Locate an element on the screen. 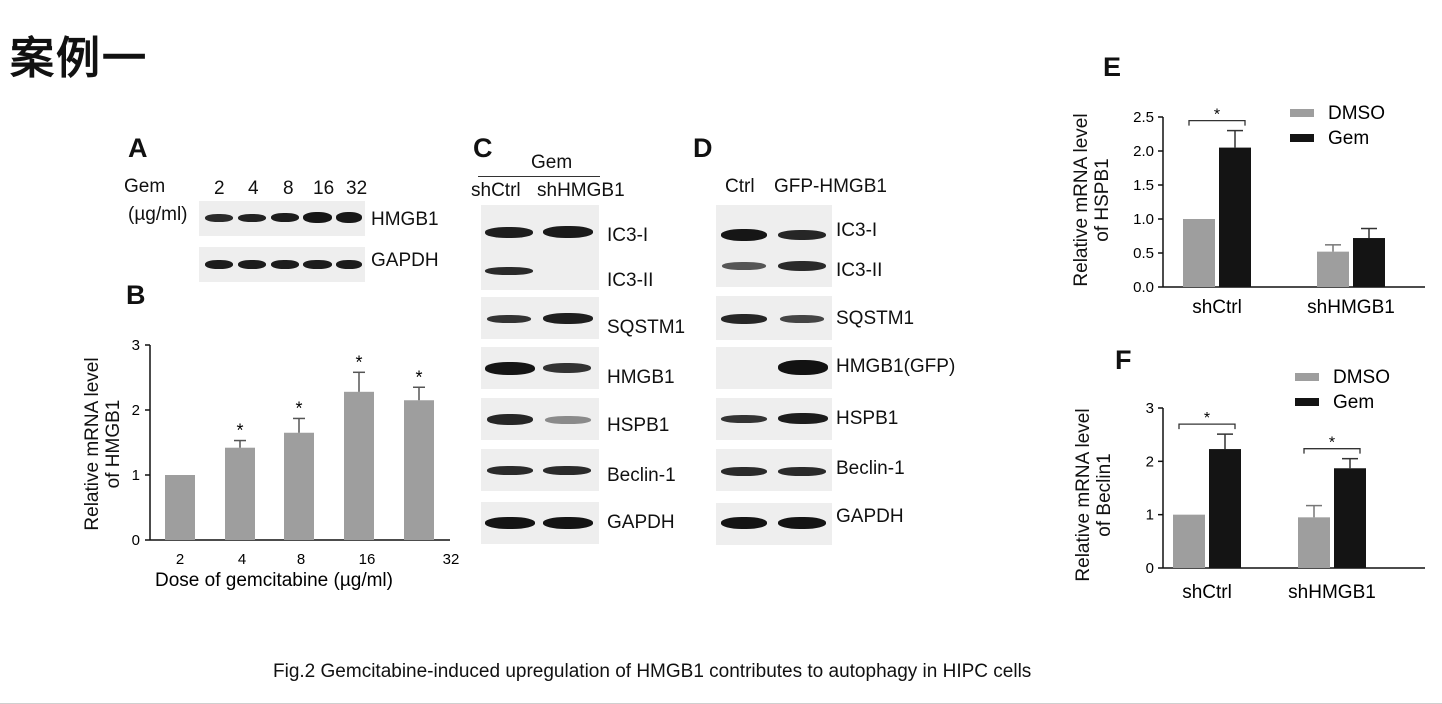 This screenshot has width=1442, height=704. panel-d-letter: D is located at coordinates (703, 148).